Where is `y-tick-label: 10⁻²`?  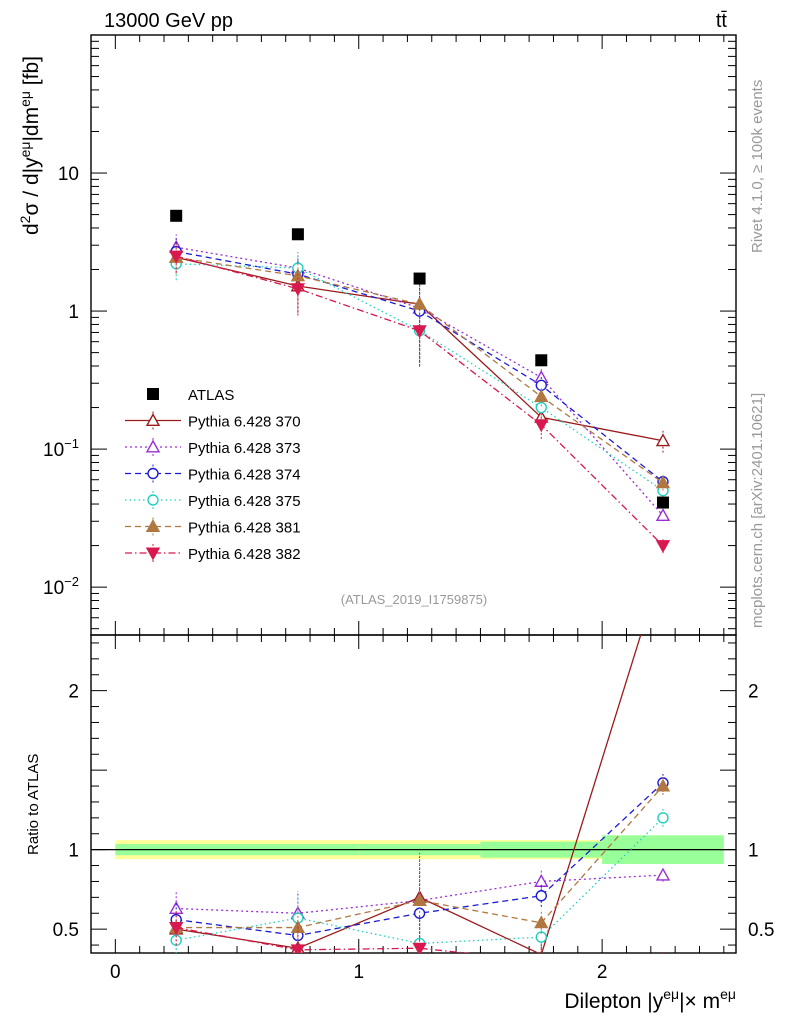 y-tick-label: 10⁻² is located at coordinates (61, 586).